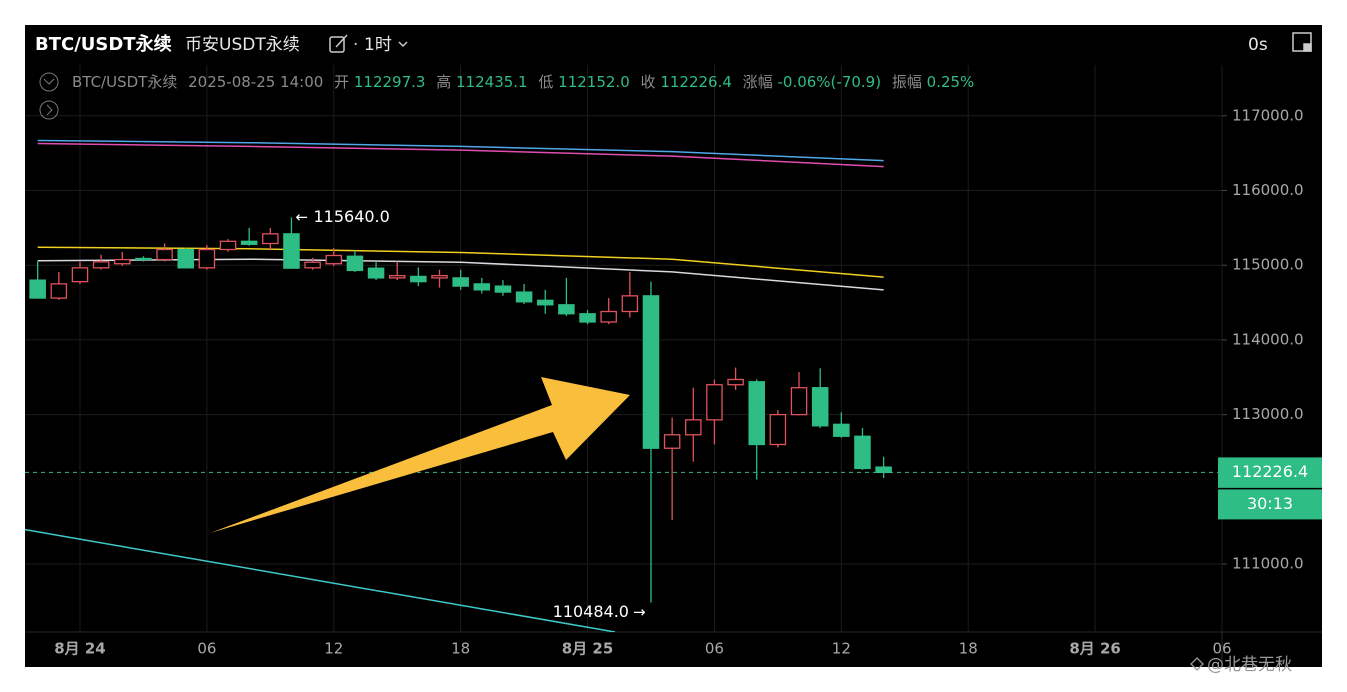 Image resolution: width=1347 pixels, height=692 pixels. Describe the element at coordinates (588, 649) in the screenshot. I see `x-tick-label: 8月 25` at that location.